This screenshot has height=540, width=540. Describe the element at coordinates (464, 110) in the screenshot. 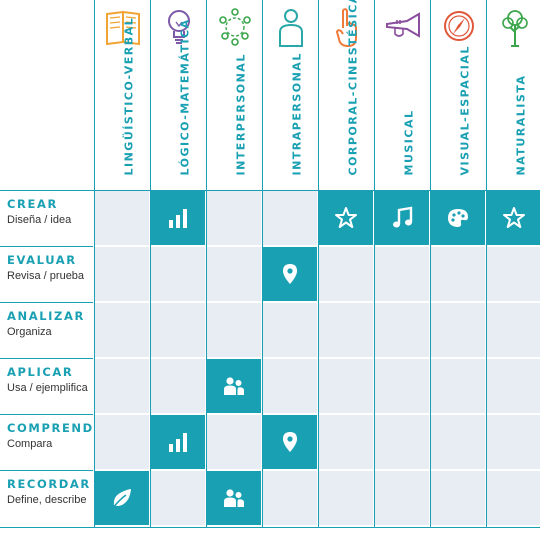

I see `column-label: VISUAL-ESPACIAL` at that location.